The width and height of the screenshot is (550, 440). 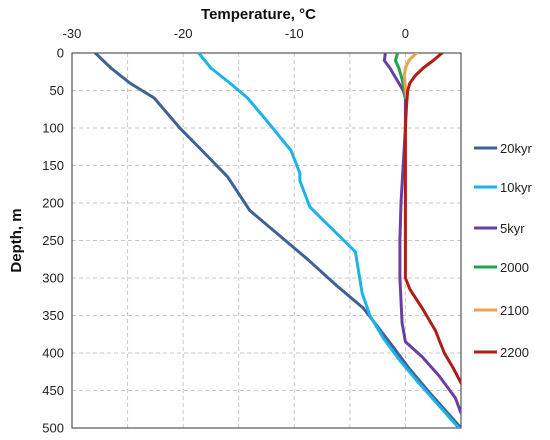 What do you see at coordinates (294, 33) in the screenshot?
I see `x-tick-label: -10` at bounding box center [294, 33].